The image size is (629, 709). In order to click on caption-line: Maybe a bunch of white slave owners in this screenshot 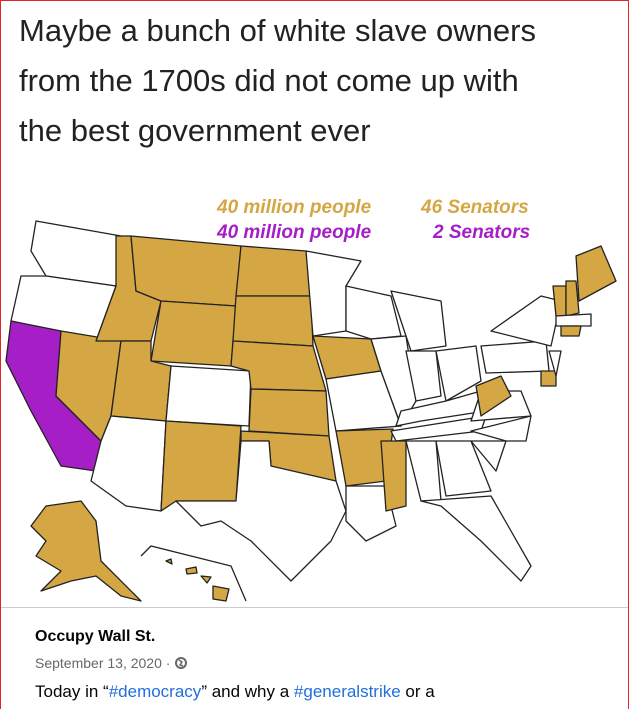, I will do `click(277, 30)`.